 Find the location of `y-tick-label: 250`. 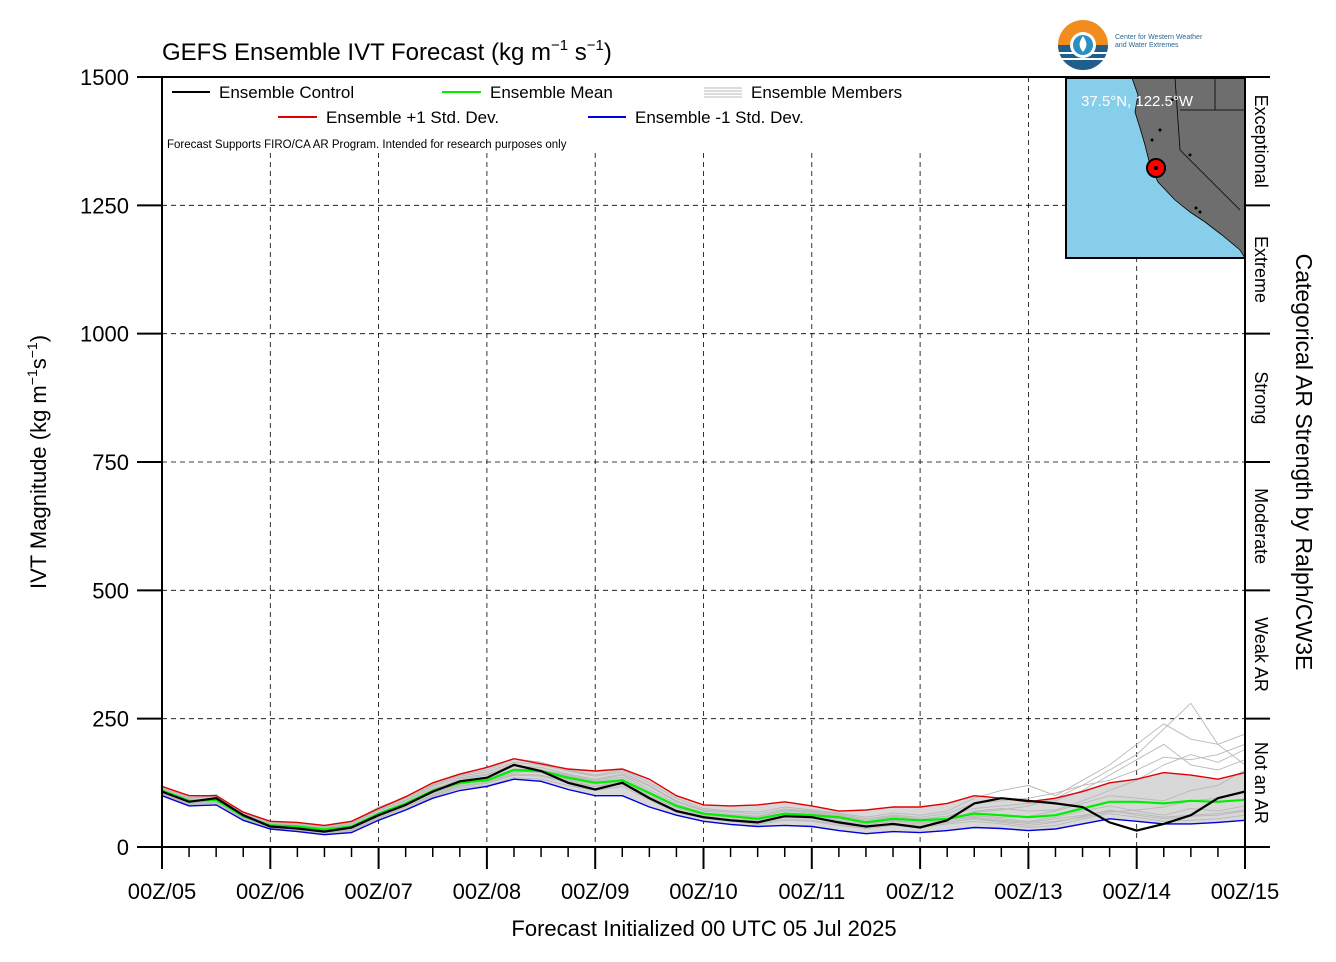

y-tick-label: 250 is located at coordinates (110, 719).